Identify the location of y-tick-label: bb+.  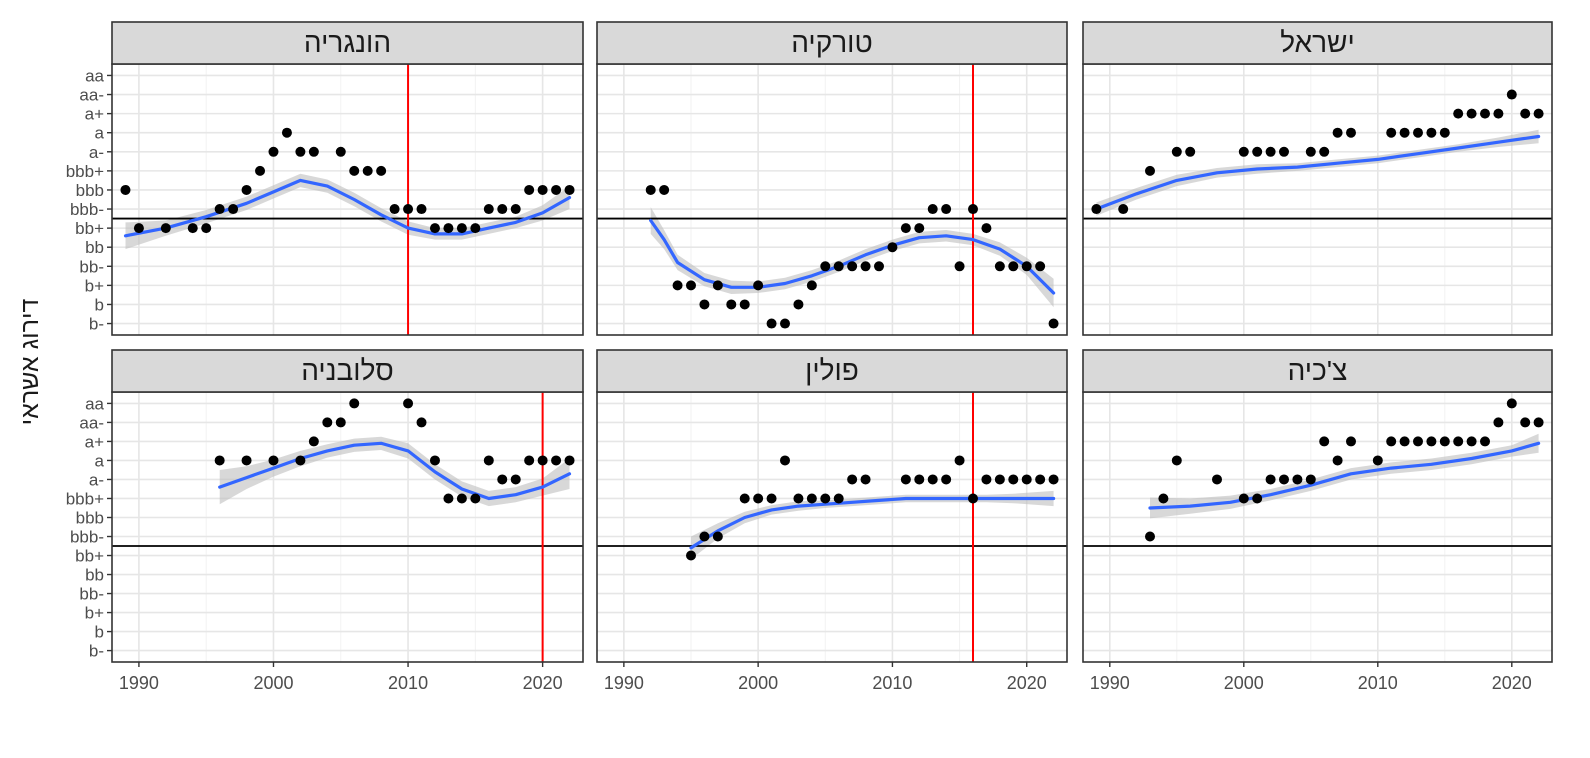
(89, 556).